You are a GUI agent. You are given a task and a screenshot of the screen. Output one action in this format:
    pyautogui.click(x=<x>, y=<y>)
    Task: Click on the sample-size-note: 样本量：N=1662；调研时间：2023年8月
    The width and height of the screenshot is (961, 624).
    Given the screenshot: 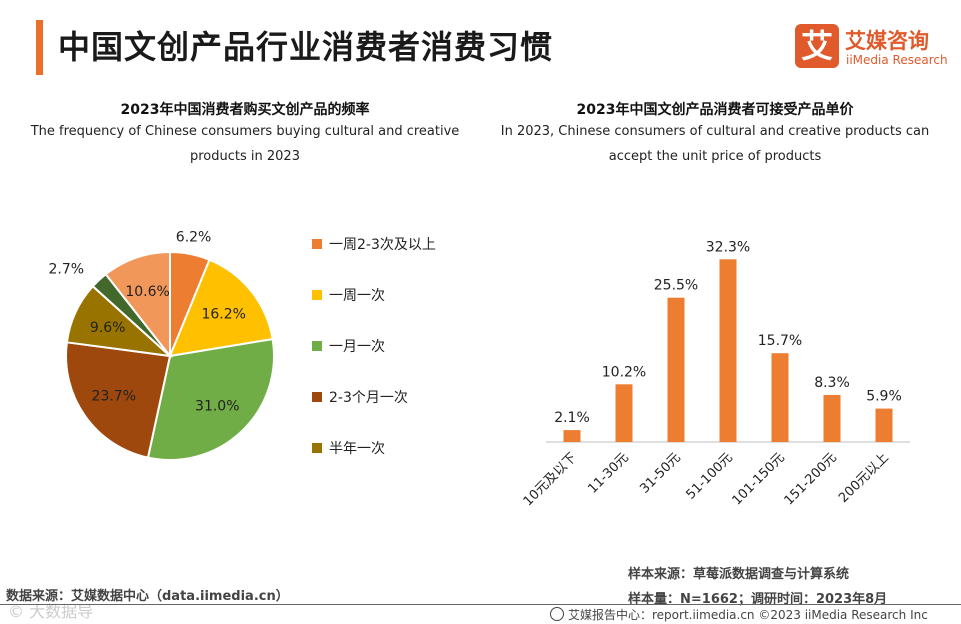 What is the action you would take?
    pyautogui.click(x=758, y=599)
    